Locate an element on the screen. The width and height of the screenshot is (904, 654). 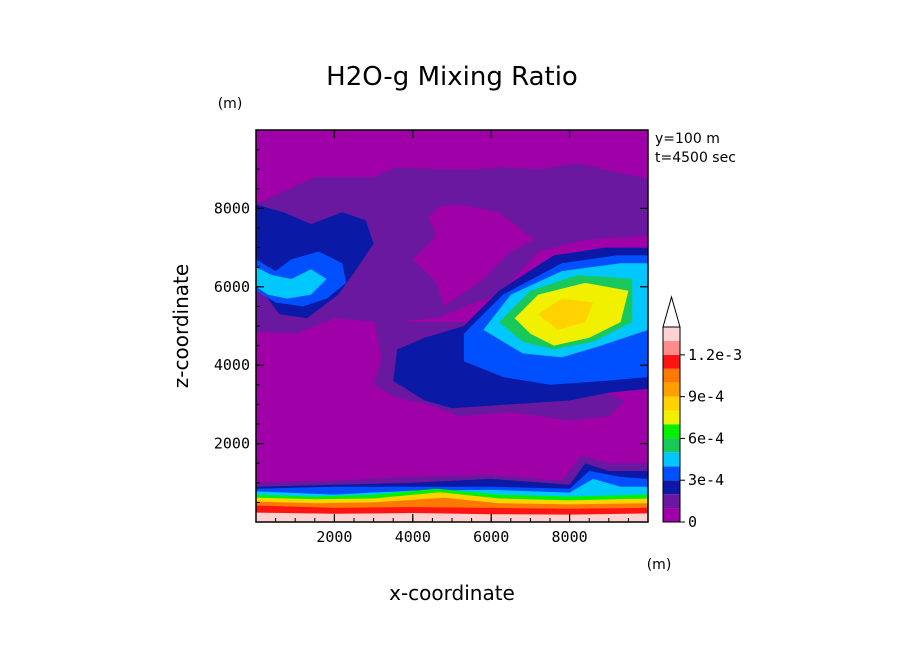
x-tick-label-2: 6000 is located at coordinates (491, 537).